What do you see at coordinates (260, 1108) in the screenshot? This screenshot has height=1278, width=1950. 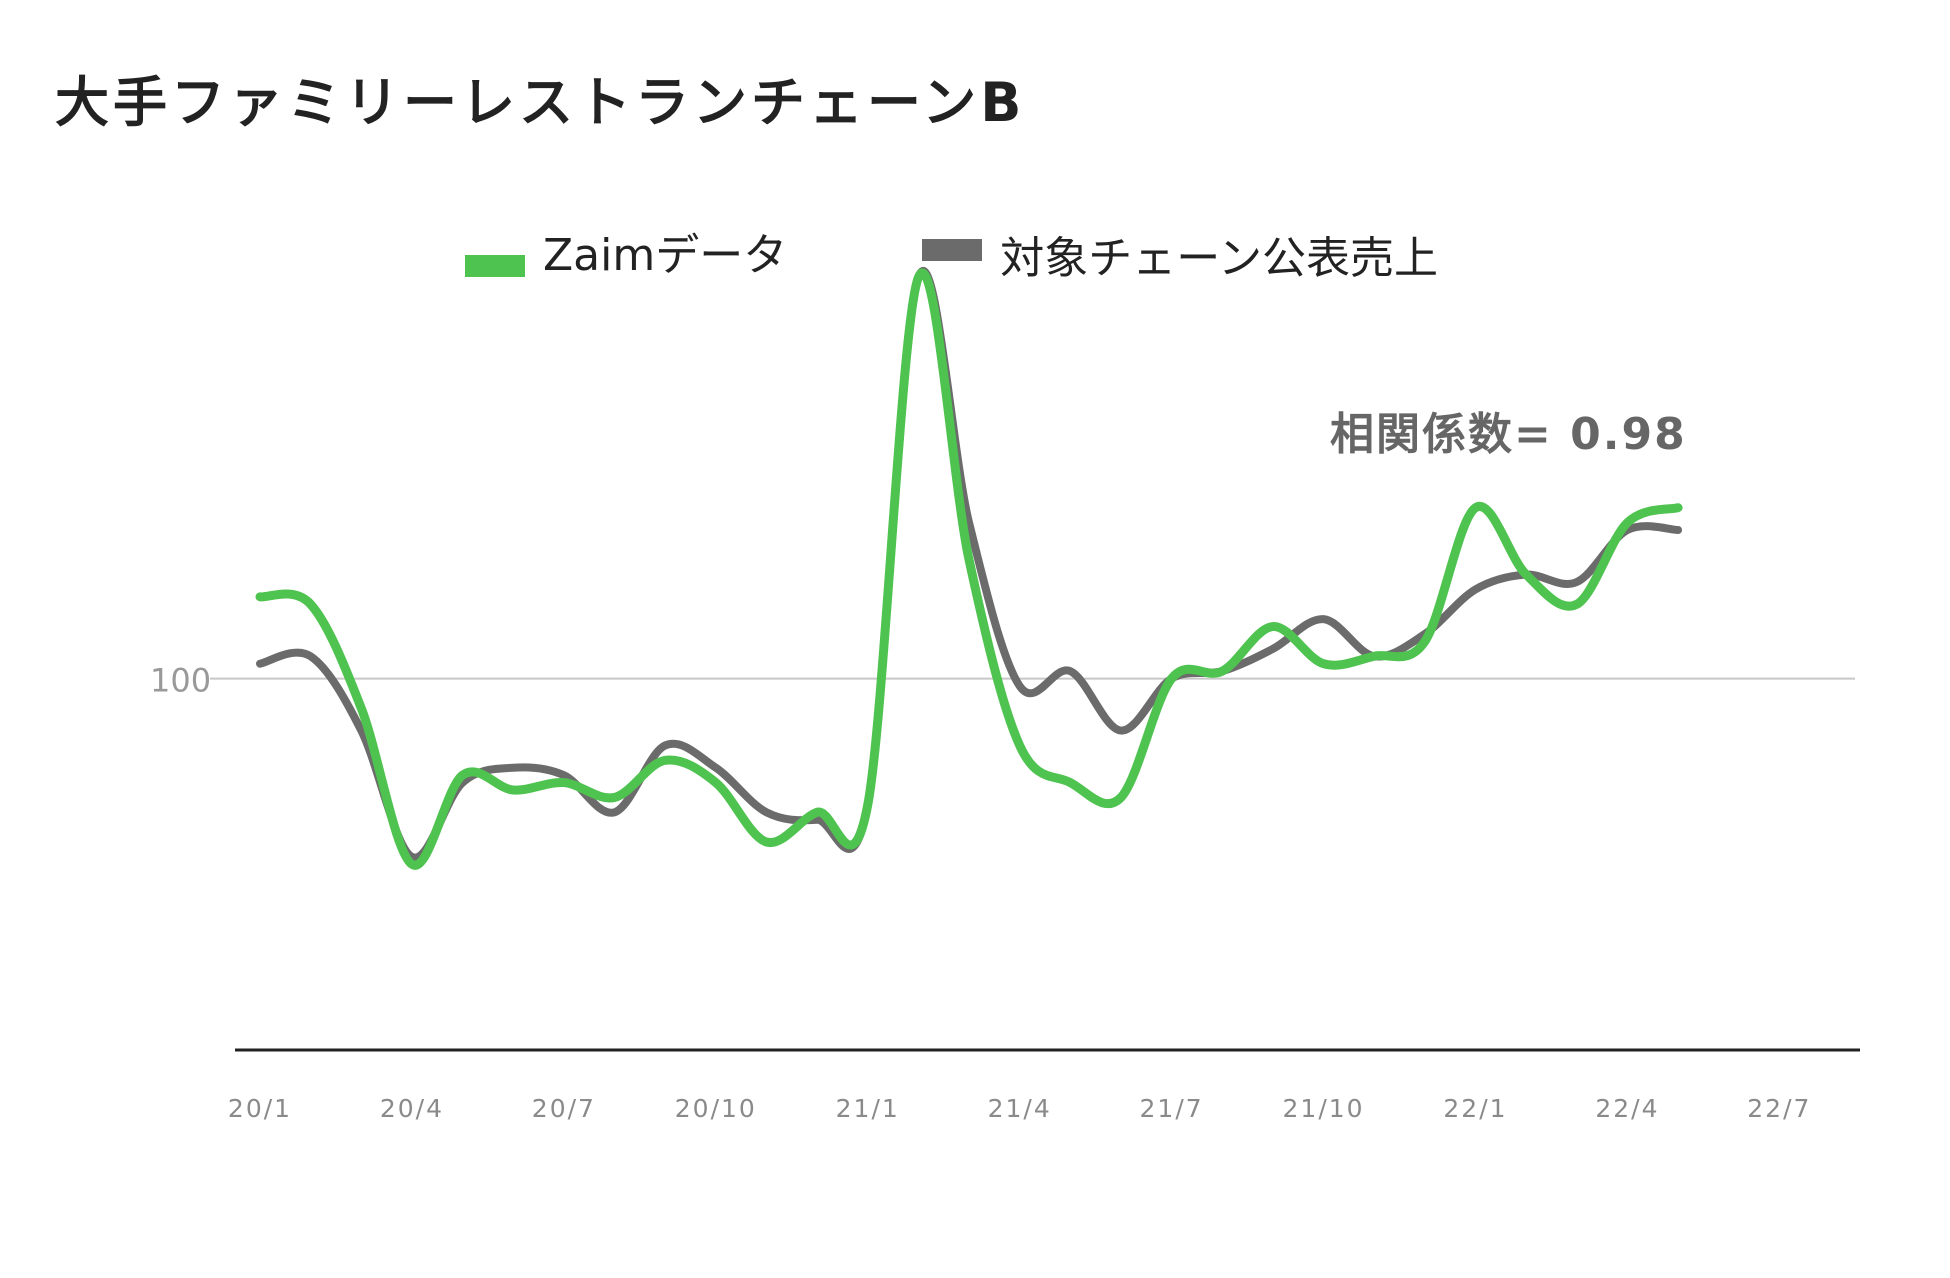 I see `x-tick-label: 20/1` at bounding box center [260, 1108].